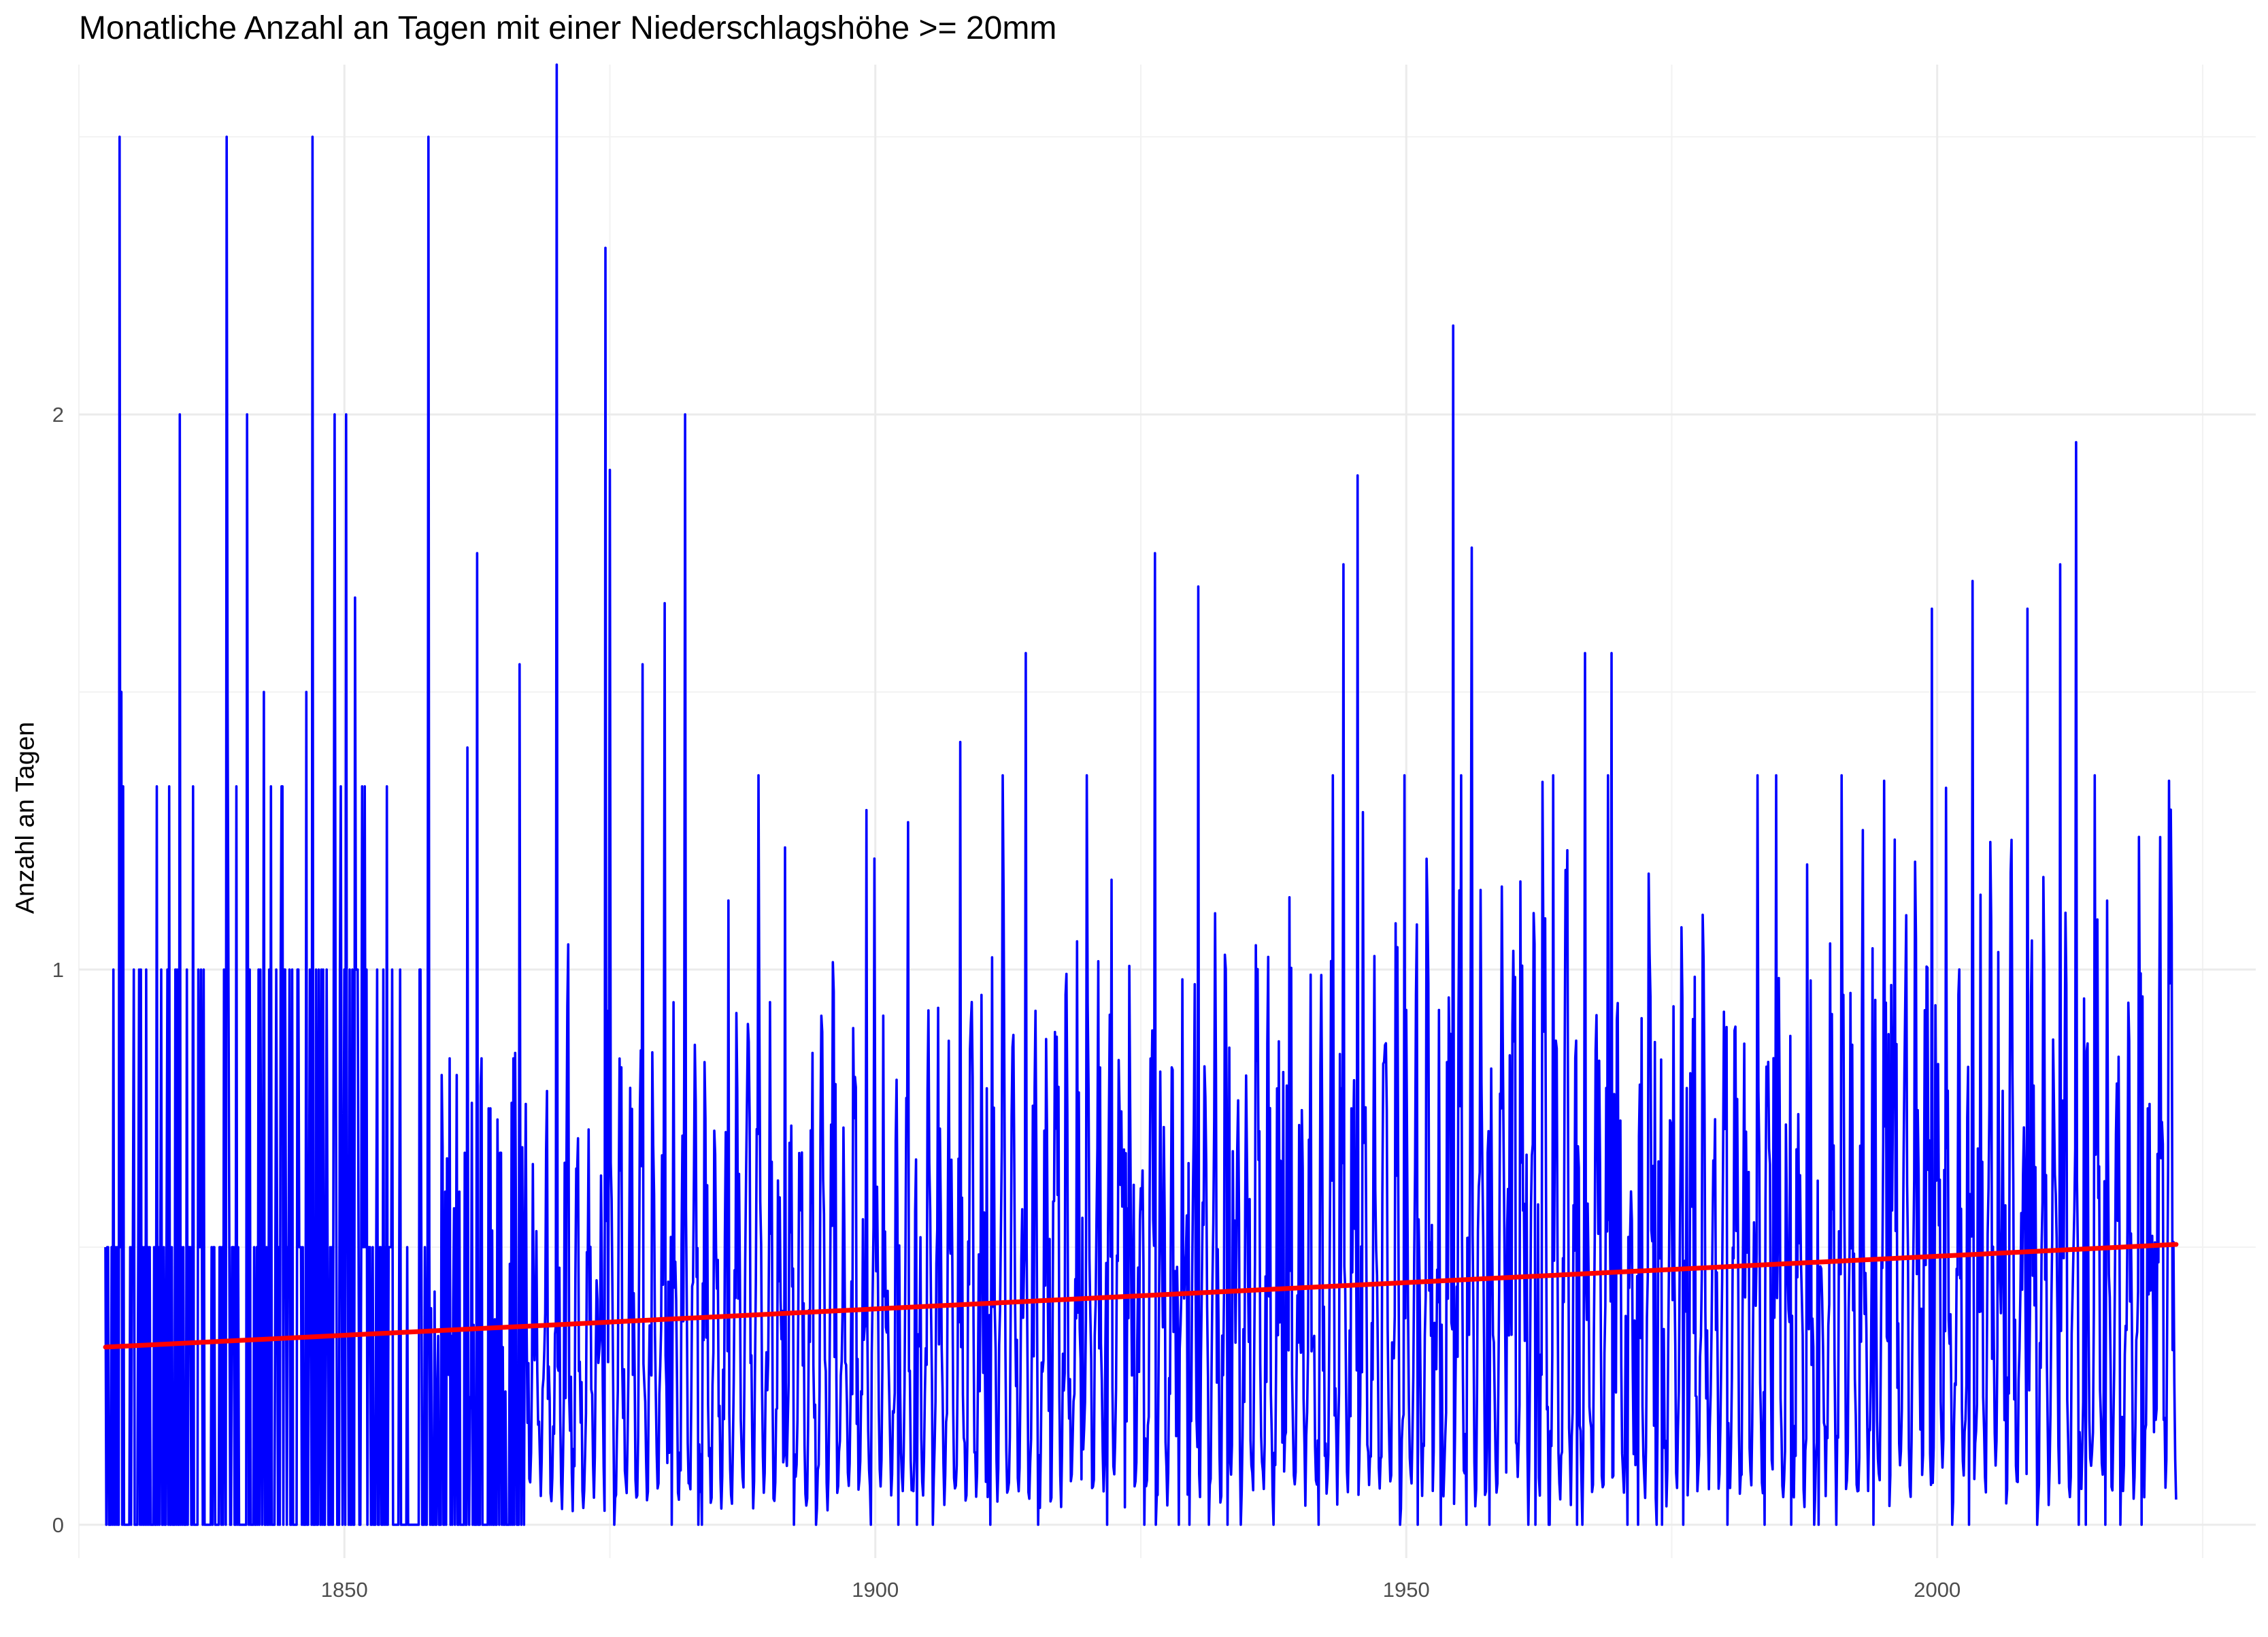 The image size is (2268, 1637). I want to click on series-line-trend, so click(1141, 1296).